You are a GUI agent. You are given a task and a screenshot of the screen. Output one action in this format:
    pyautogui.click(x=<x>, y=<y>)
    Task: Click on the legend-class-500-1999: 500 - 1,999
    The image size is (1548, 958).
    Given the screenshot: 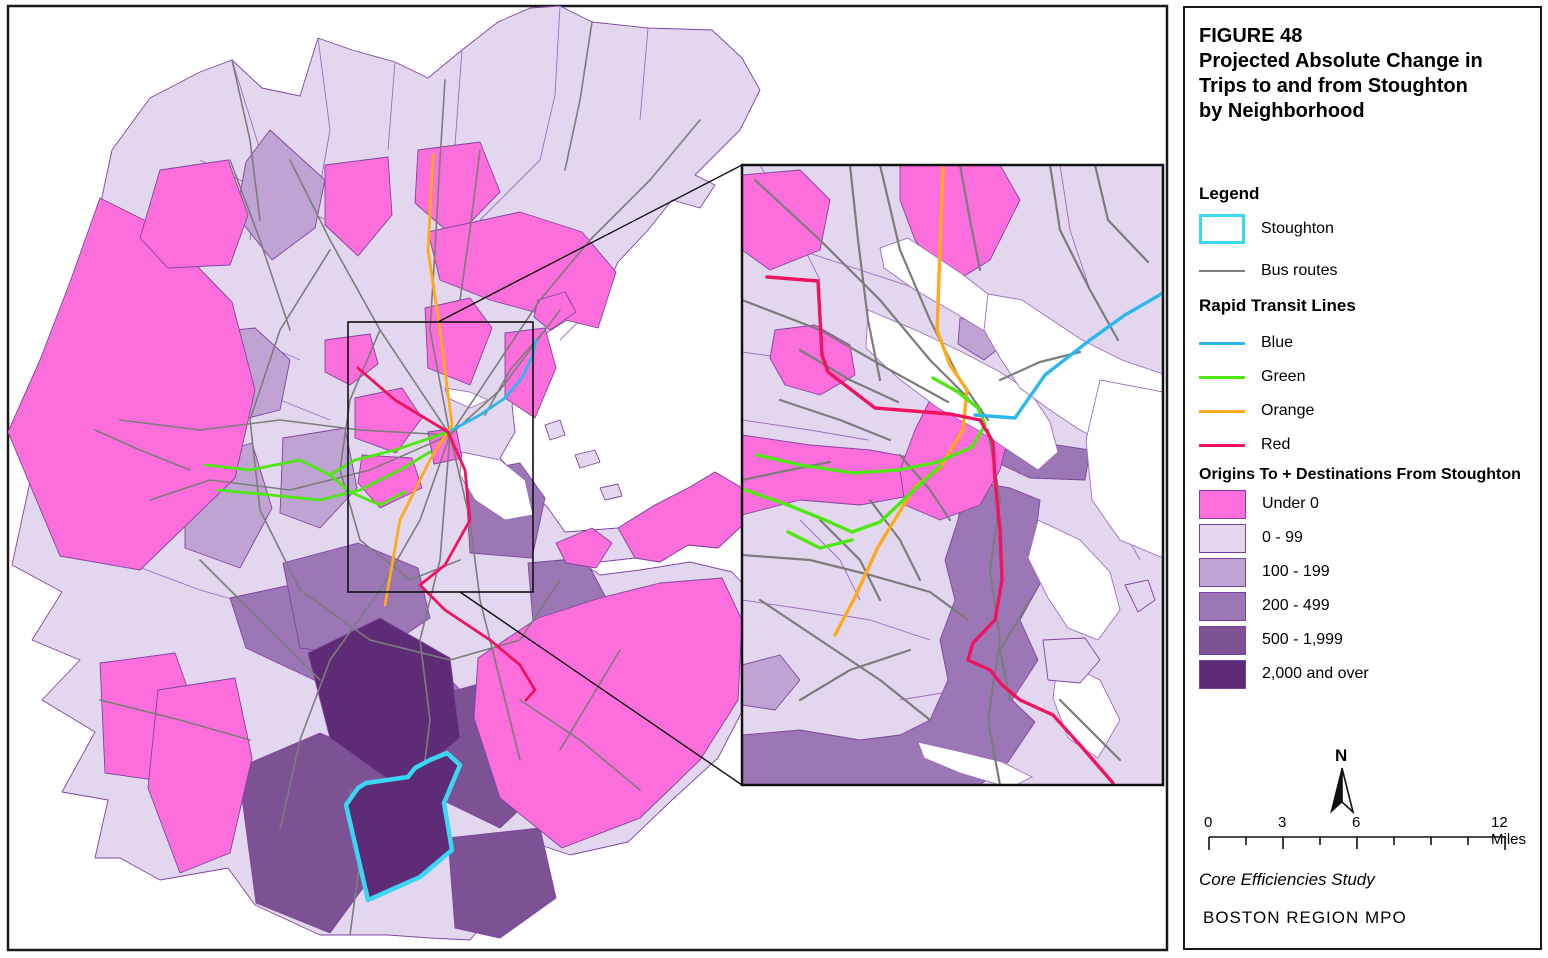 What is the action you would take?
    pyautogui.click(x=1271, y=640)
    